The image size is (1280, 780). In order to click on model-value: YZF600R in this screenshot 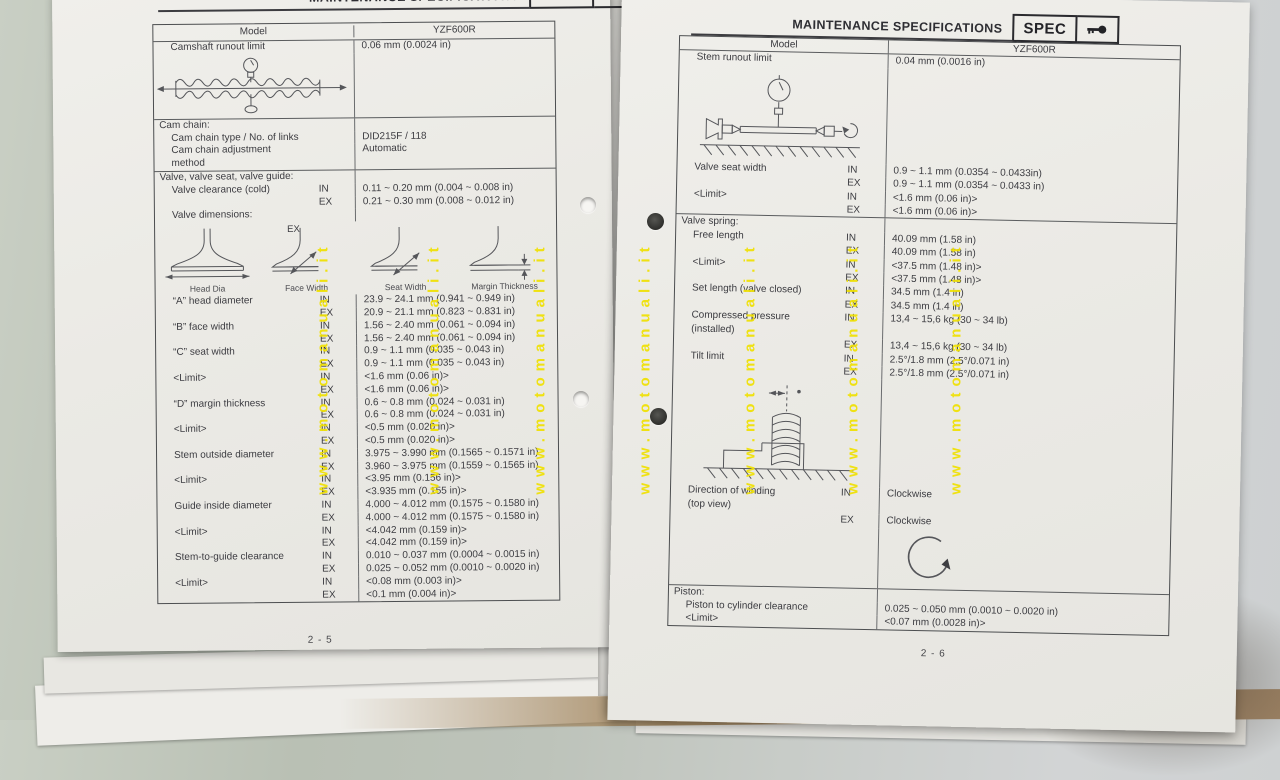, I will do `click(453, 30)`.